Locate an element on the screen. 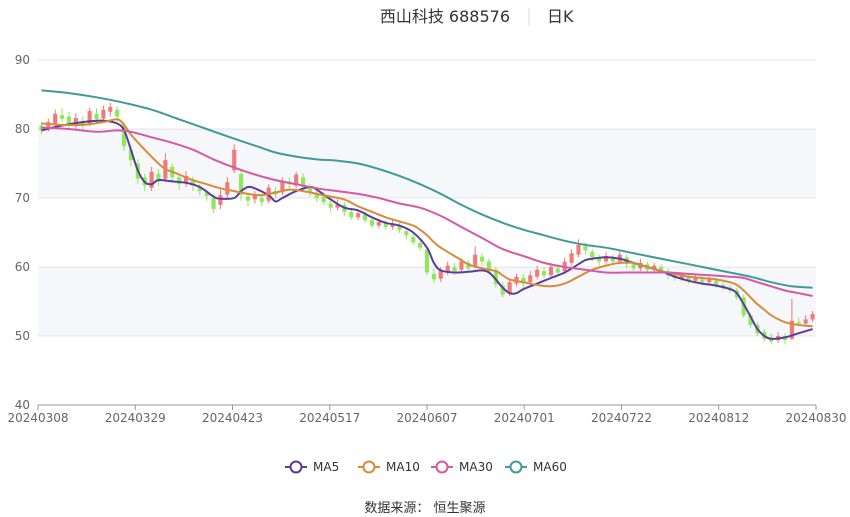 Image resolution: width=850 pixels, height=517 pixels. grid-band is located at coordinates (427, 301).